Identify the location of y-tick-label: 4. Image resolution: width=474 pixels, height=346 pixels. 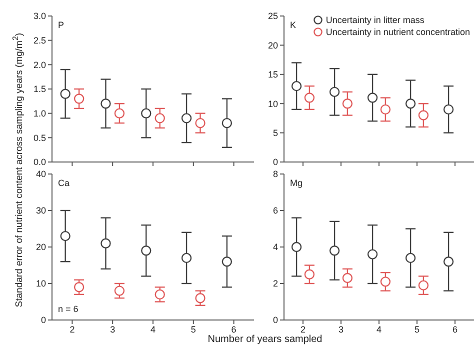
(275, 247).